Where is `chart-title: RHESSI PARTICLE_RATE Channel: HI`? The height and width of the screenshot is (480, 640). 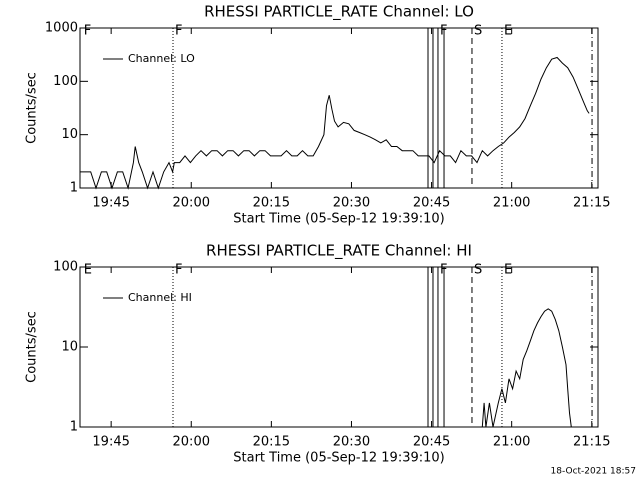 chart-title: RHESSI PARTICLE_RATE Channel: HI is located at coordinates (339, 251).